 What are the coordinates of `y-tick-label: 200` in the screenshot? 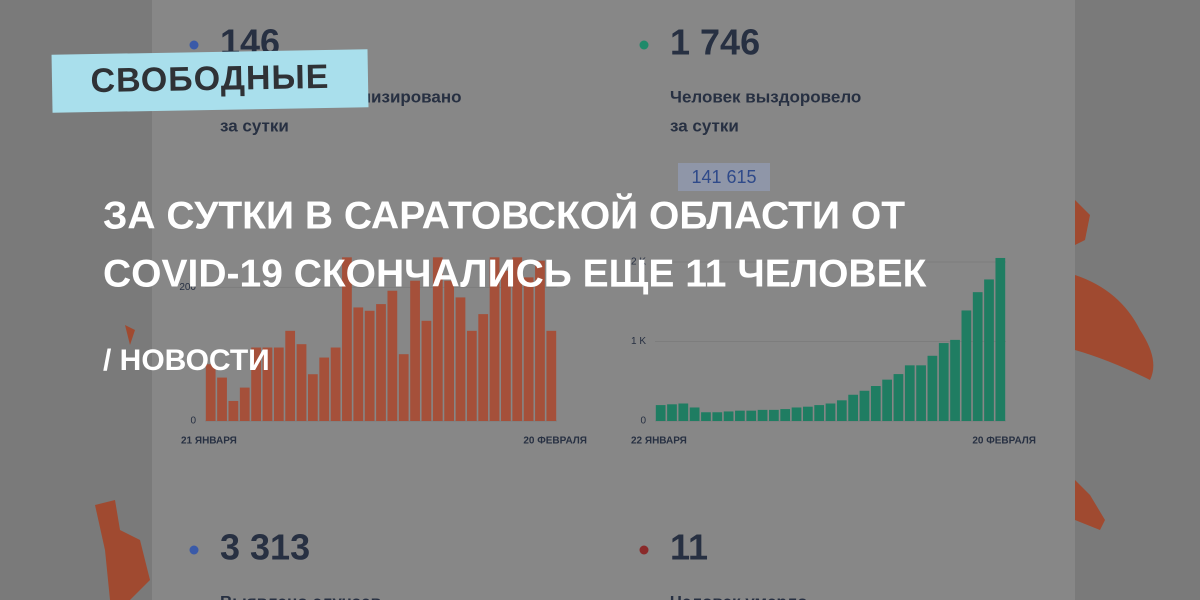 It's located at (187, 287).